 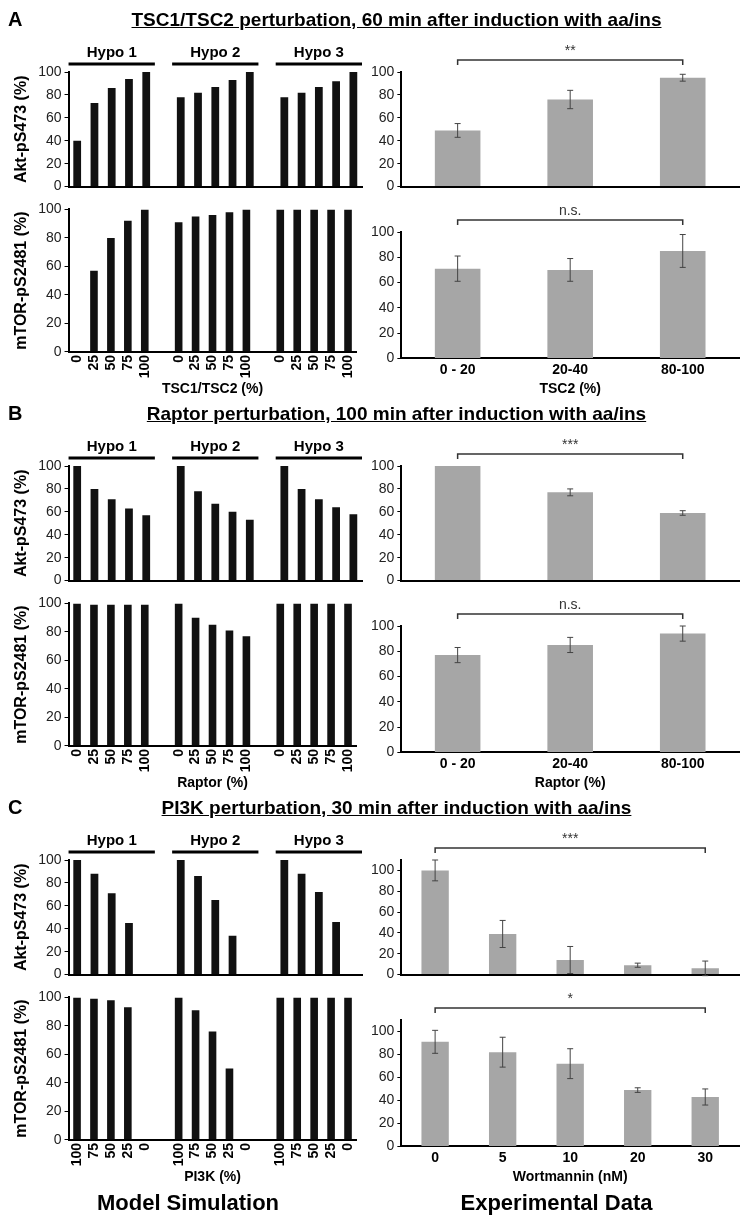 What do you see at coordinates (215, 839) in the screenshot?
I see `text: Hypo 2` at bounding box center [215, 839].